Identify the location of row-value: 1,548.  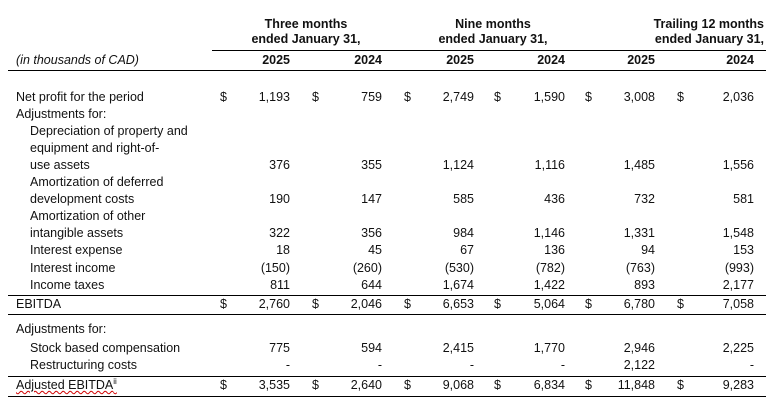
(738, 232).